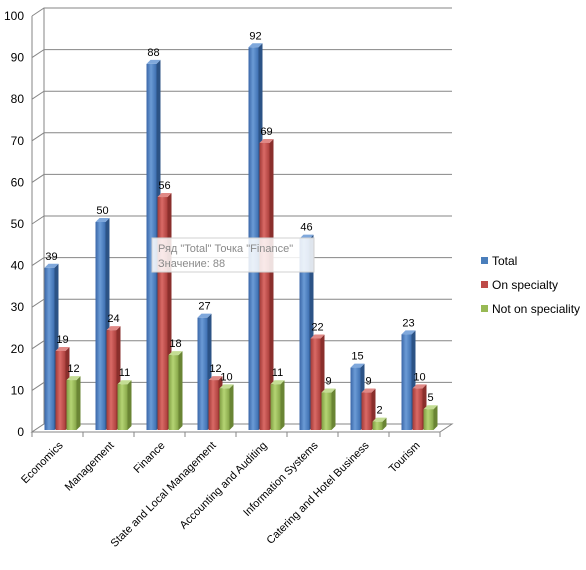  I want to click on y-tick-label: 90, so click(18, 58).